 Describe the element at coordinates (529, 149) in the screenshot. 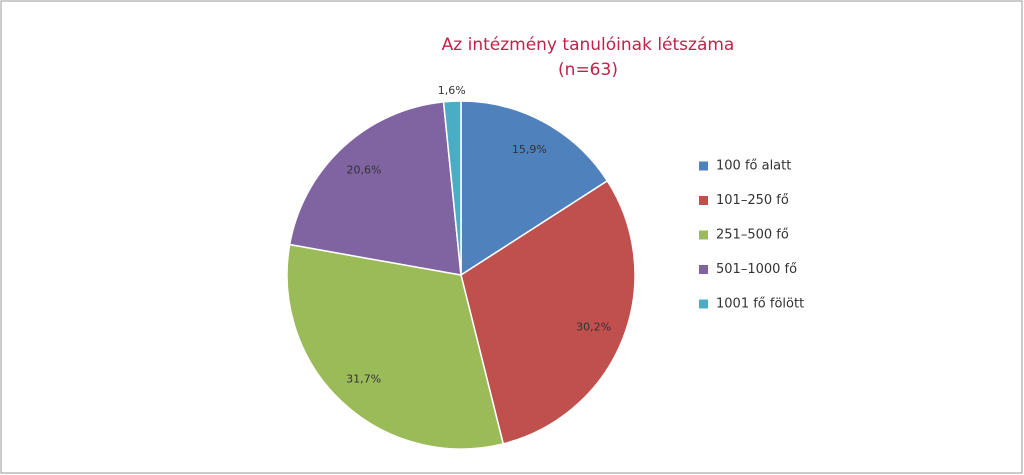

I see `data-label: 15,9%` at that location.